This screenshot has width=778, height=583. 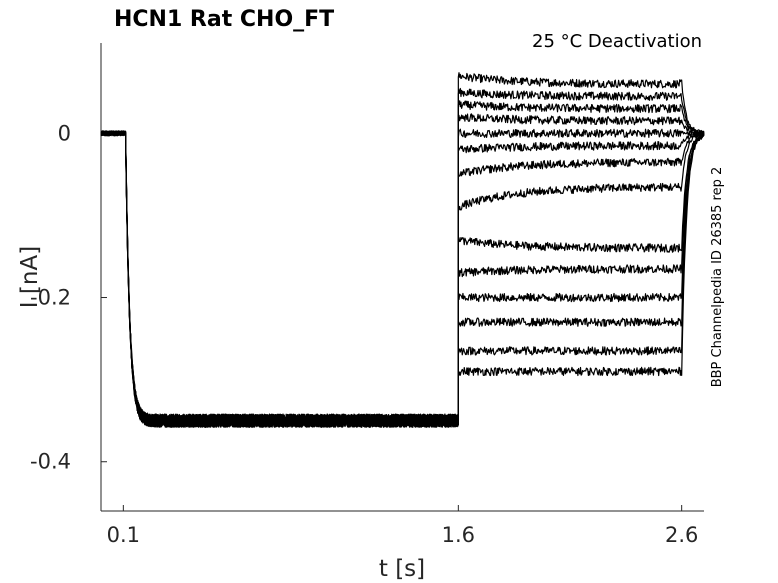 What do you see at coordinates (50, 298) in the screenshot?
I see `y-tick-label: -0.2` at bounding box center [50, 298].